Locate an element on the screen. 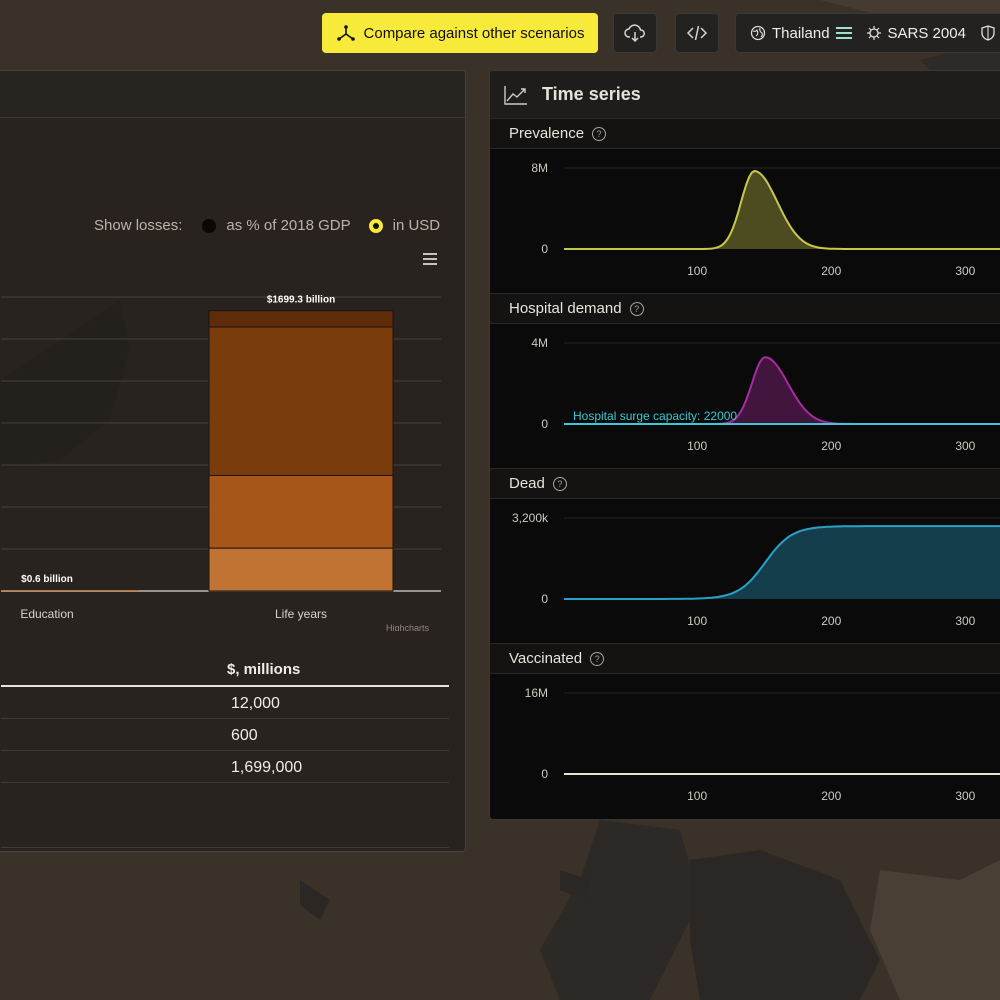 This screenshot has height=1000, width=1000. y-tick-label: 16M is located at coordinates (536, 693).